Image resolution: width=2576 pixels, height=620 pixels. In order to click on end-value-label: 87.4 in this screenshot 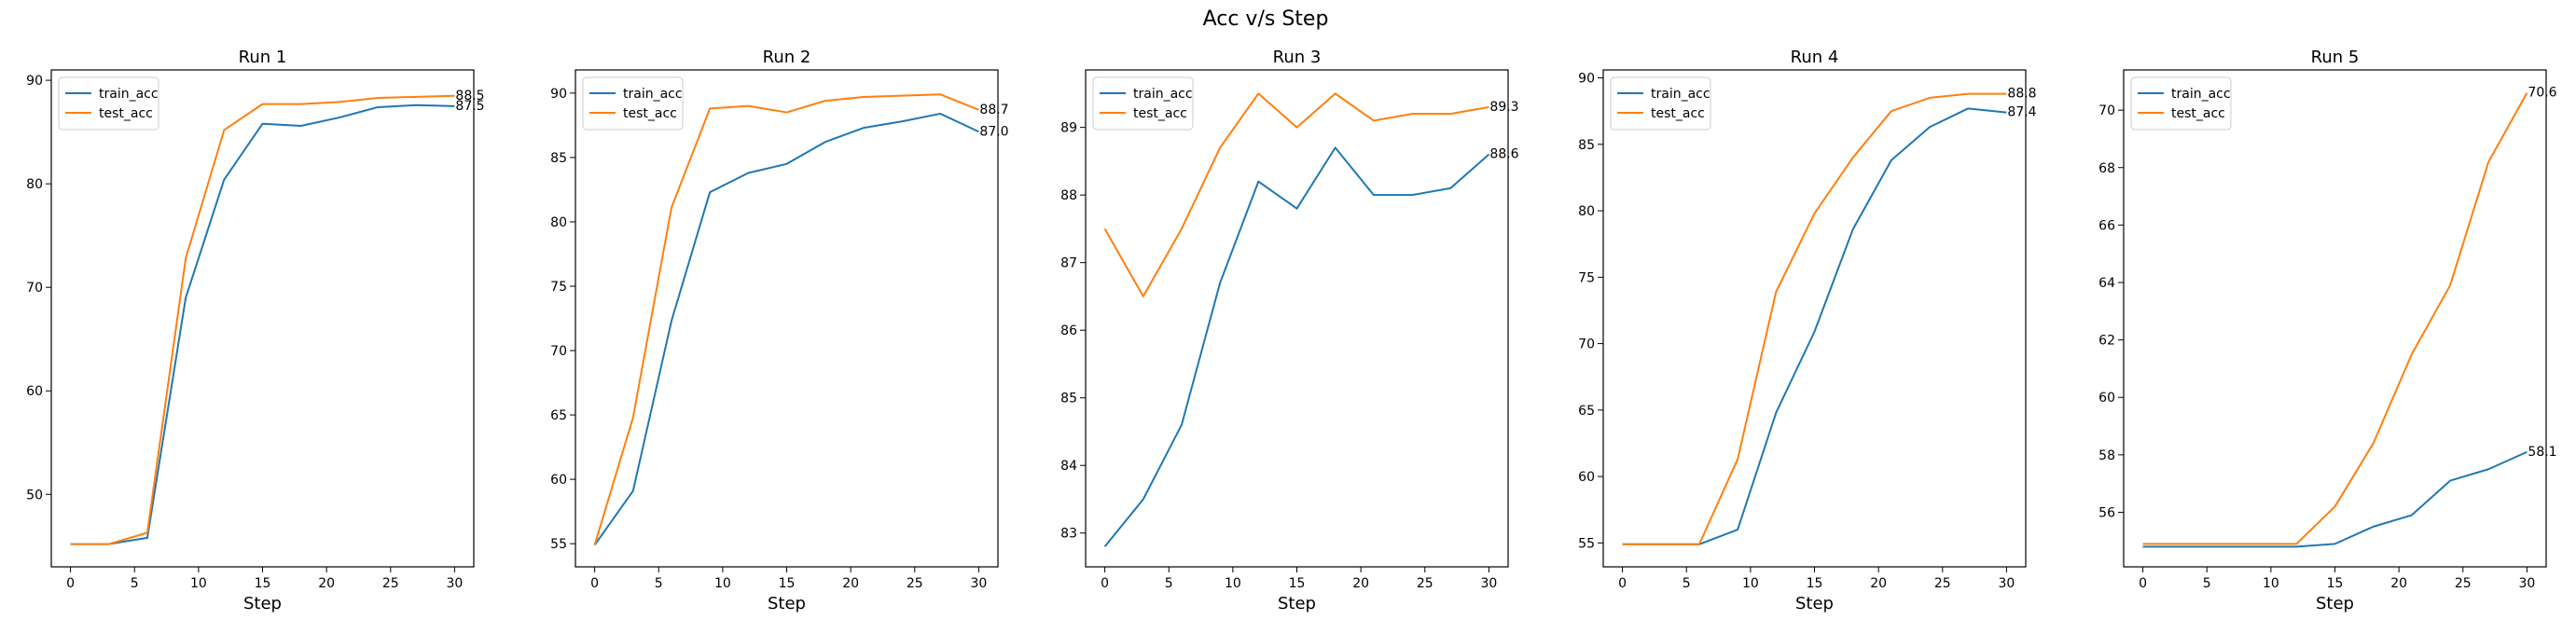, I will do `click(2021, 112)`.